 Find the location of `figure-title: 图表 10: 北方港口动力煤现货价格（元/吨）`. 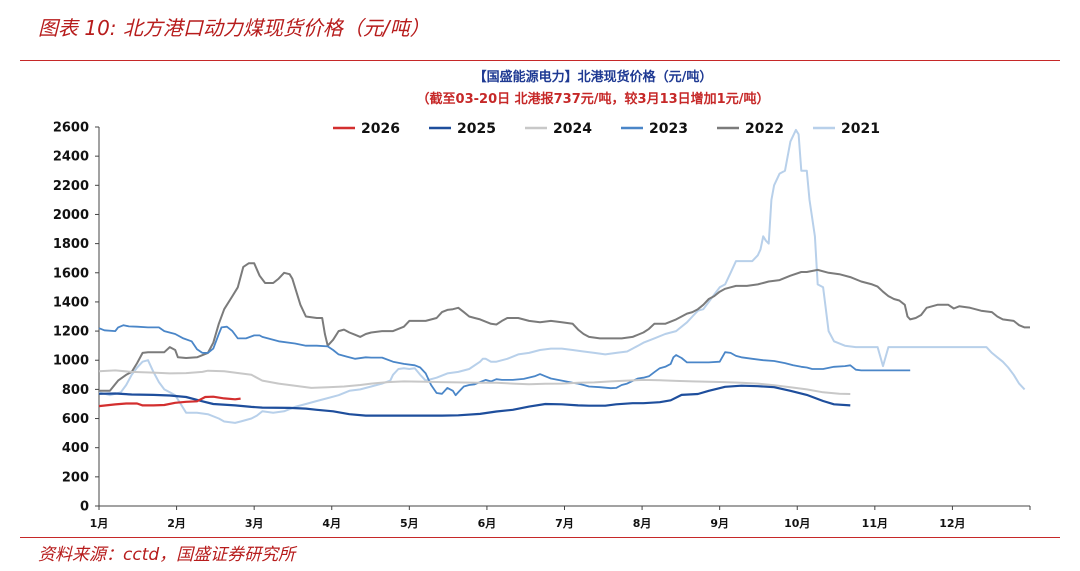

figure-title: 图表 10: 北方港口动力煤现货价格（元/吨） is located at coordinates (234, 28).